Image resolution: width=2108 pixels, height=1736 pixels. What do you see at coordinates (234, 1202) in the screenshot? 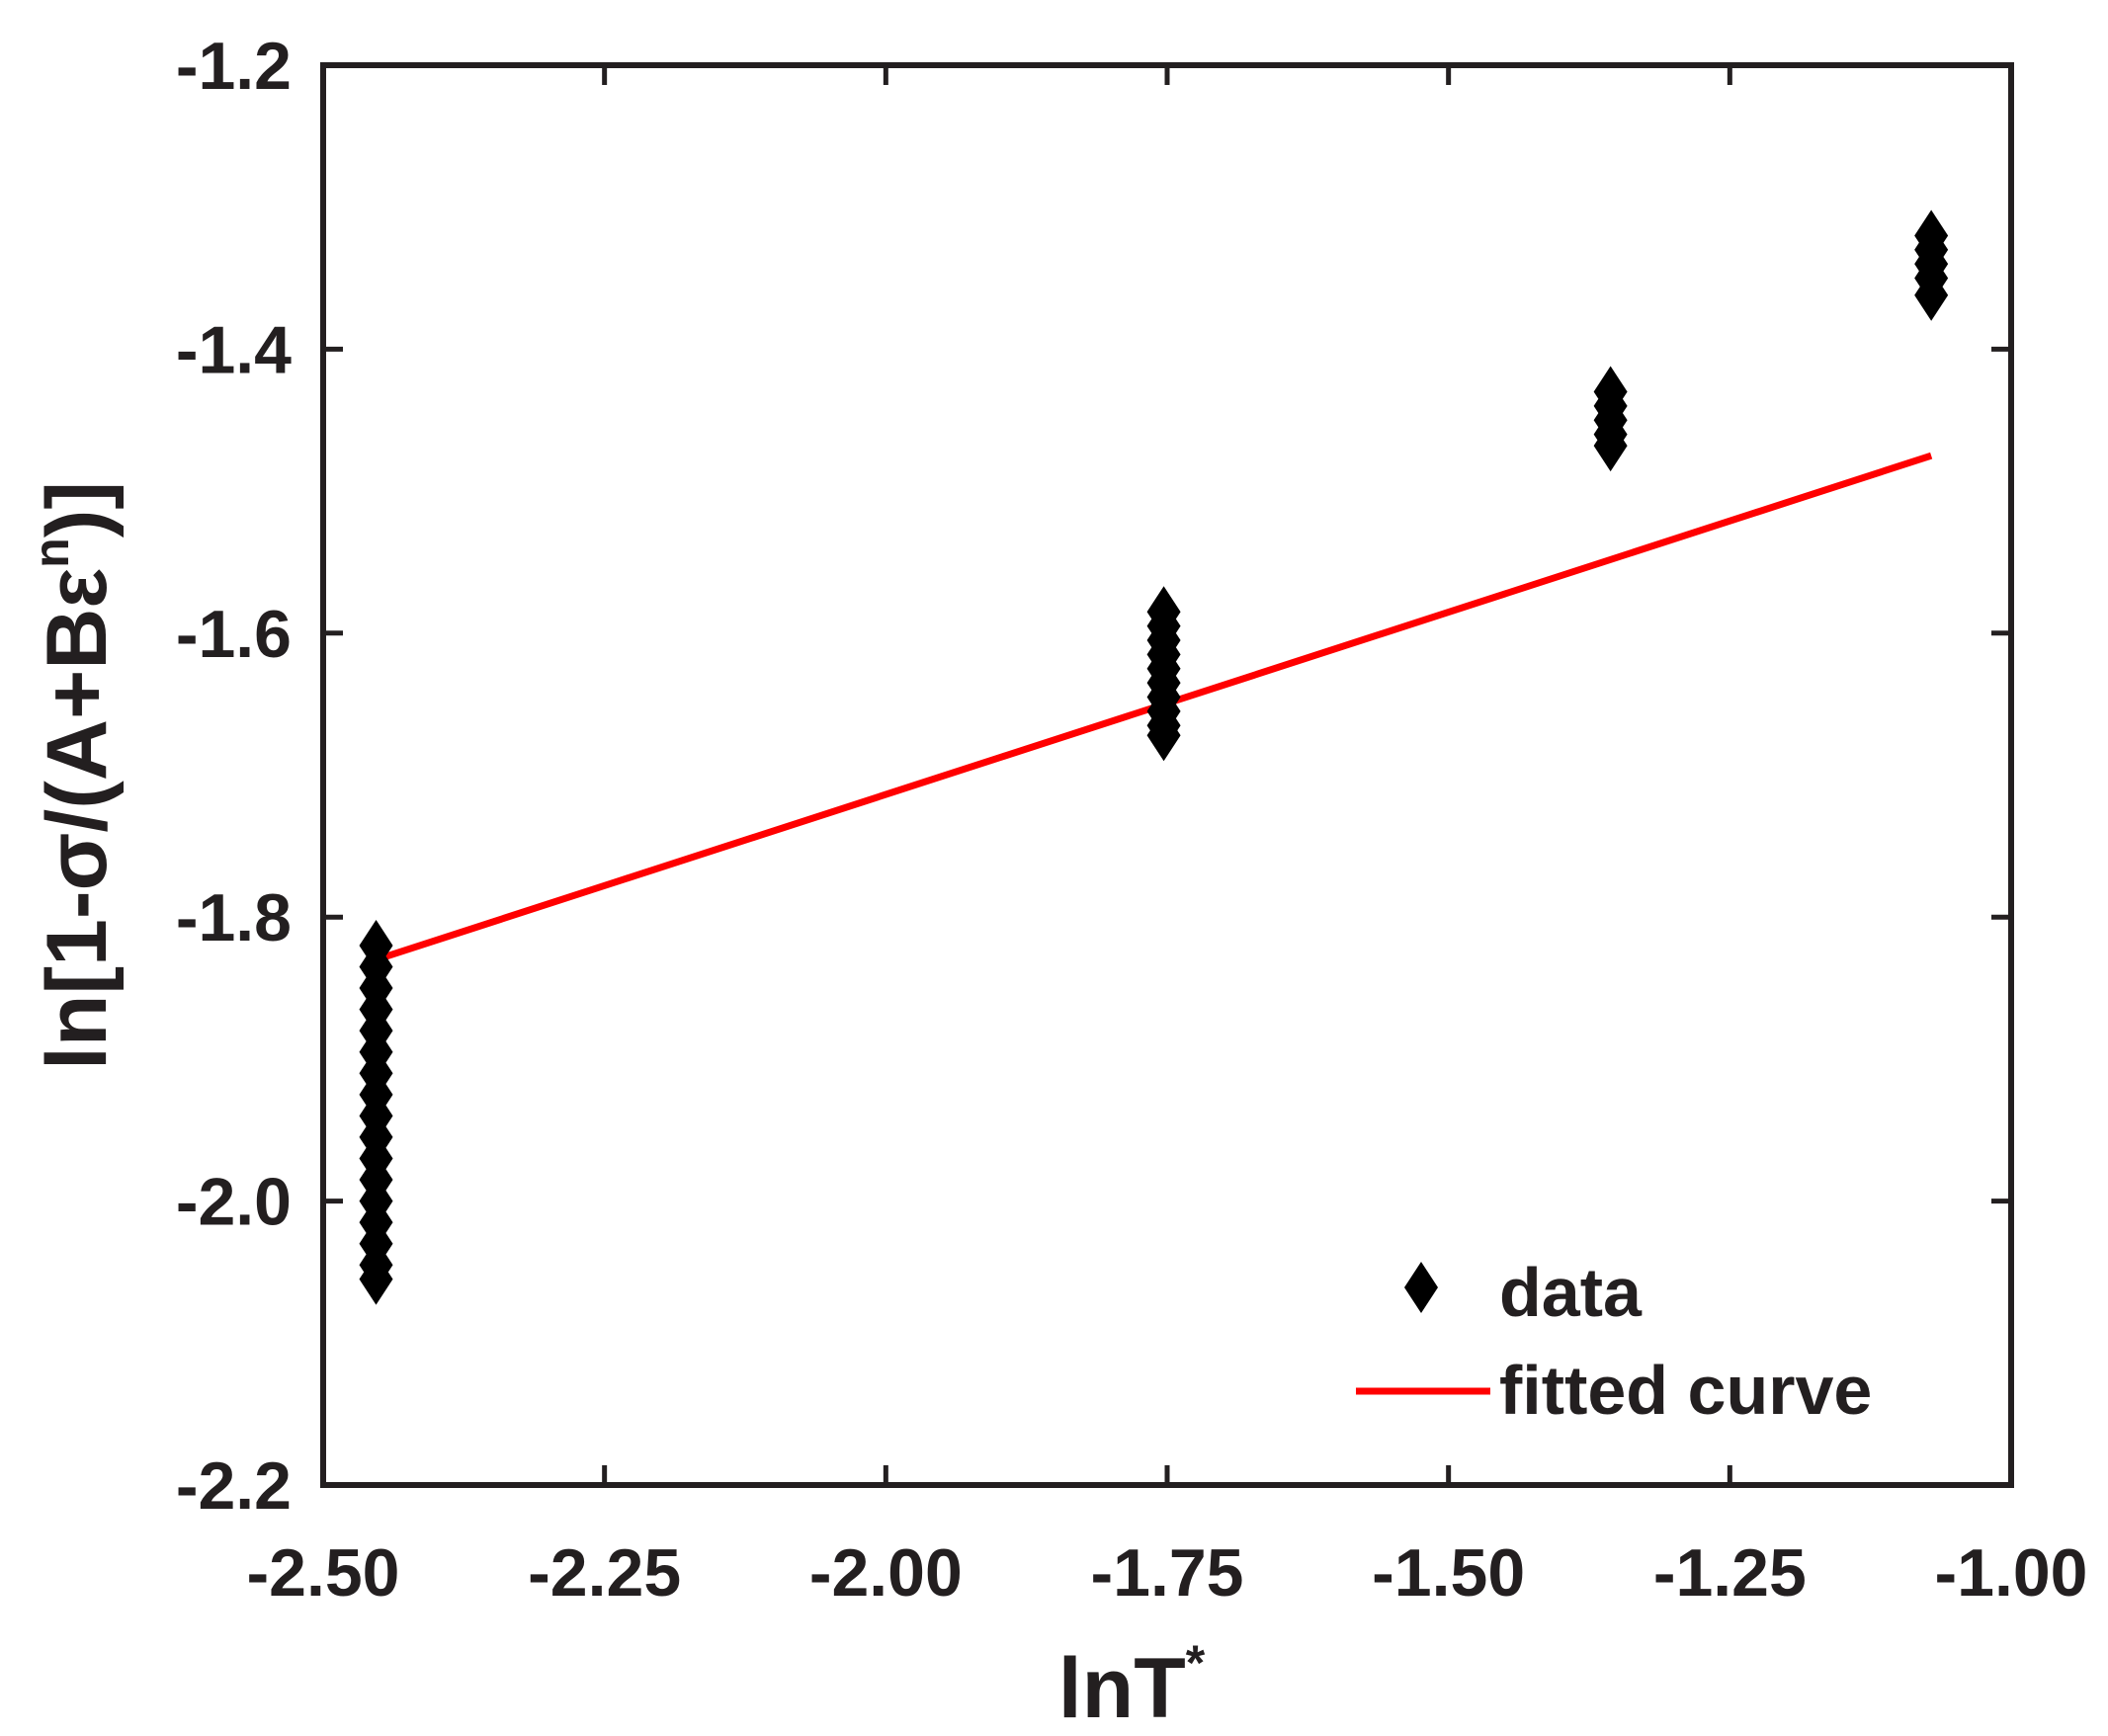
I see `y-tick-label: -2.0` at bounding box center [234, 1202].